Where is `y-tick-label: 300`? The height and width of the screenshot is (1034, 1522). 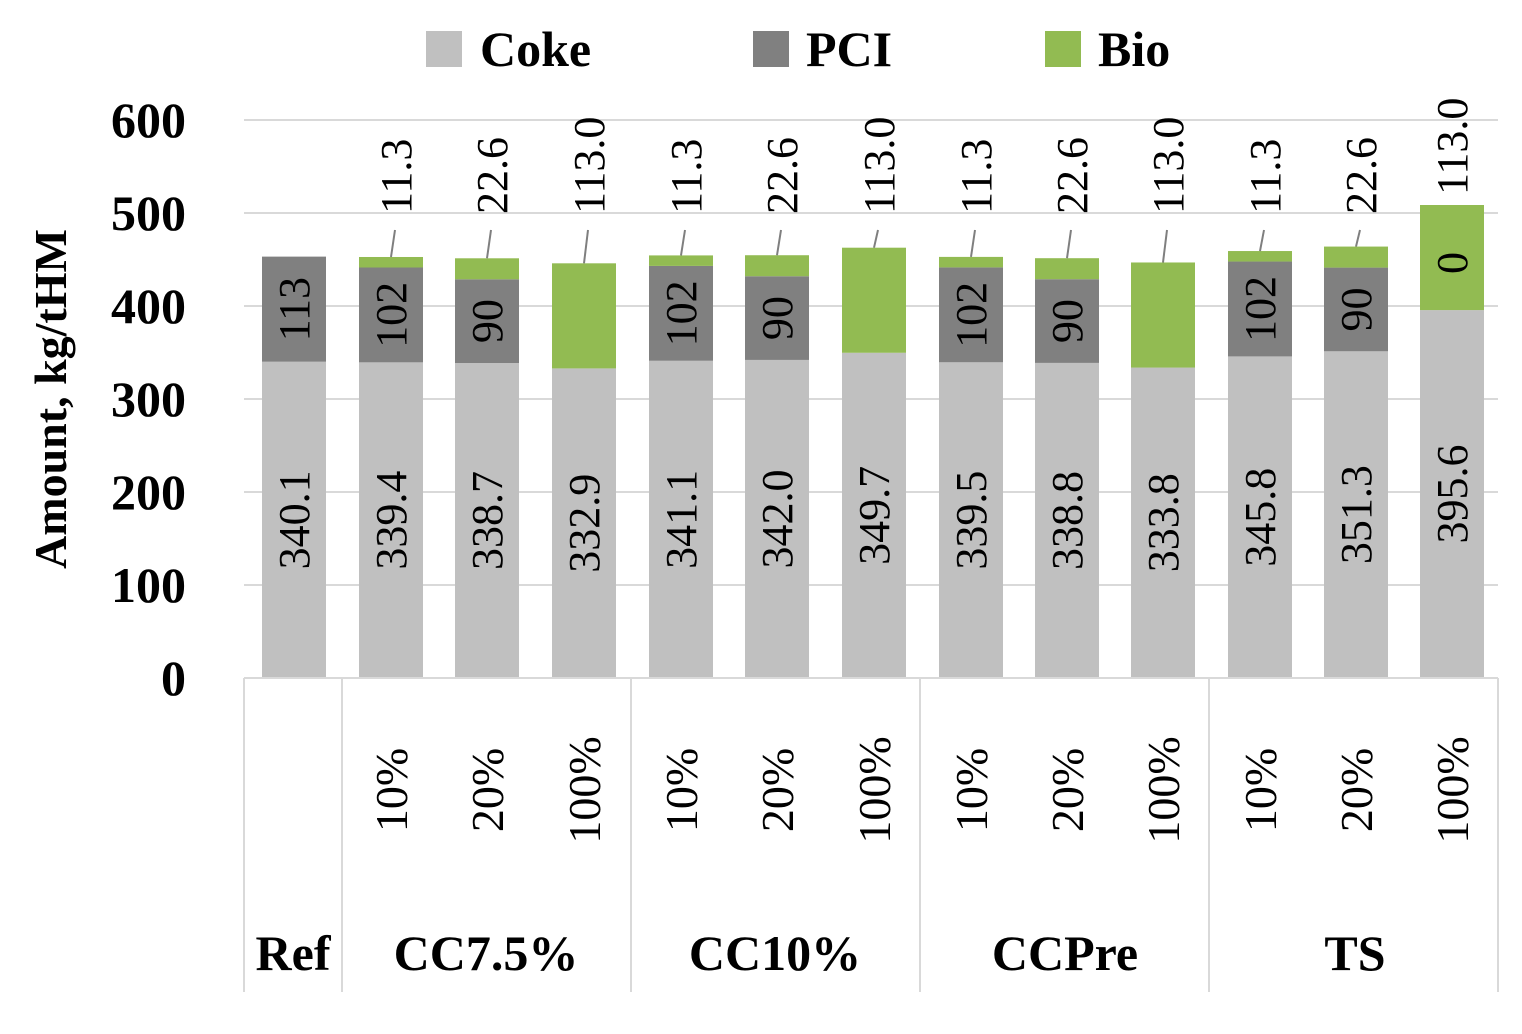
y-tick-label: 300 is located at coordinates (148, 399).